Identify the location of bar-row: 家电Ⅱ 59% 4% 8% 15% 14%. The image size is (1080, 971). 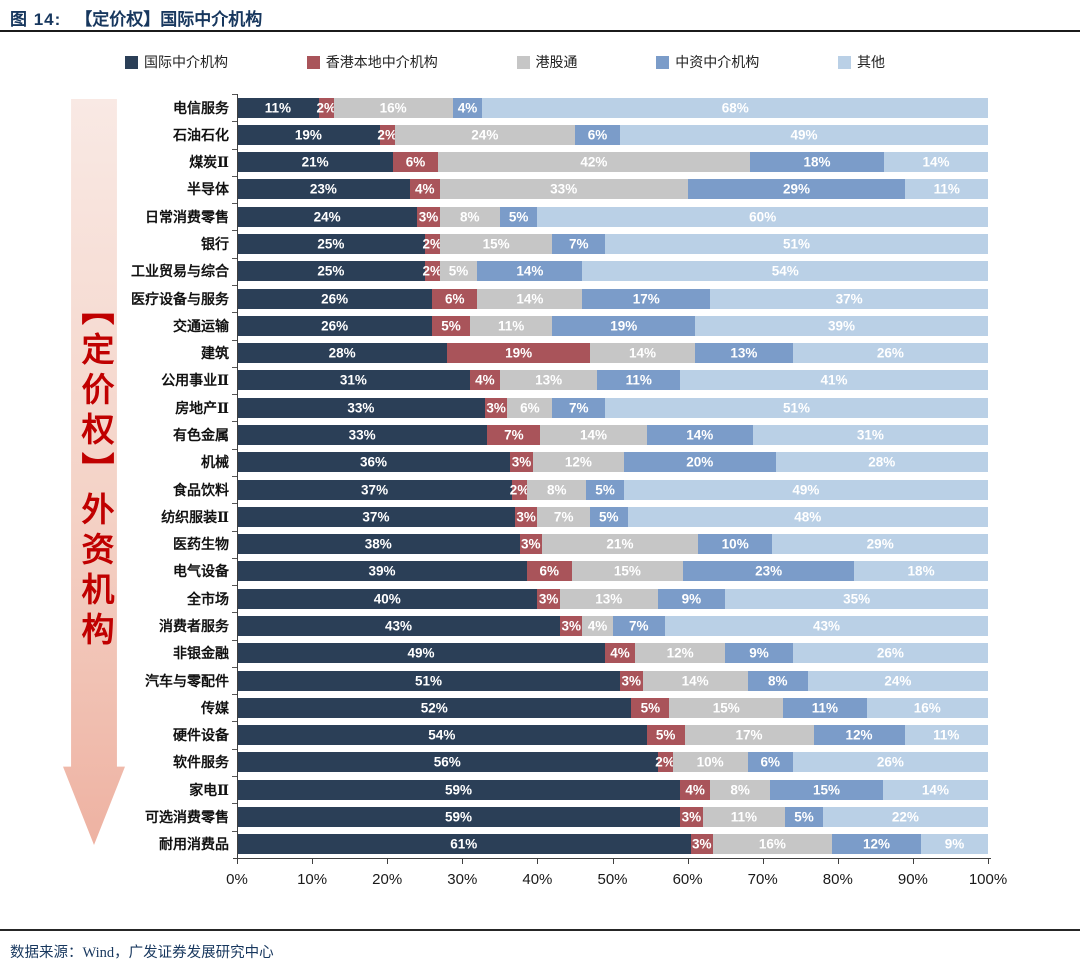
(494, 789).